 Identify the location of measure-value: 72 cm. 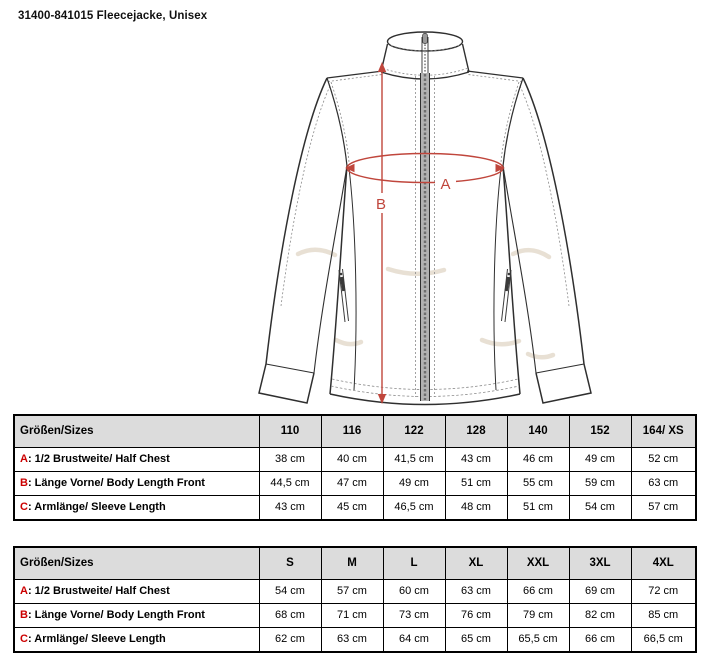
(663, 591).